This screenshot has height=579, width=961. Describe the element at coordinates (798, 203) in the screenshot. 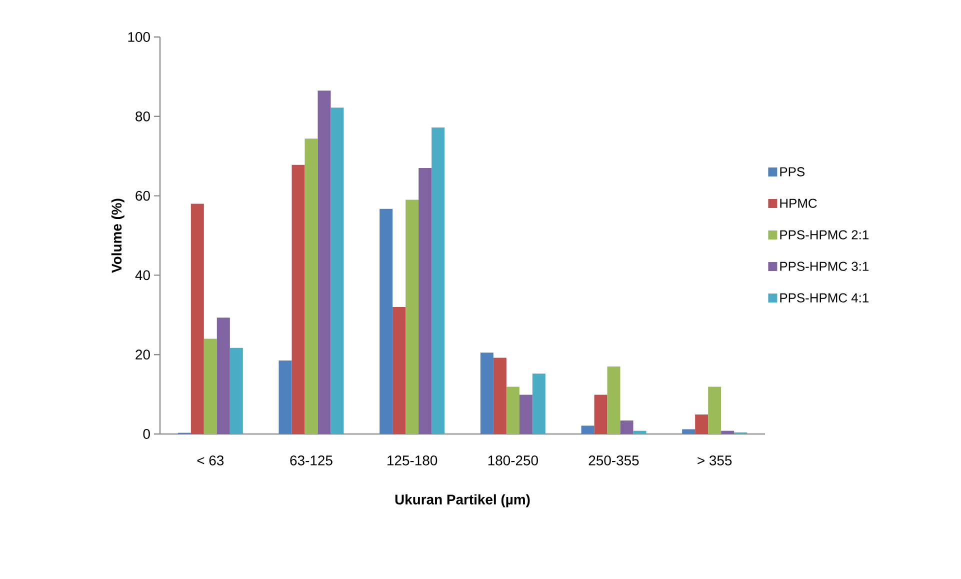

I see `legend-label: HPMC` at that location.